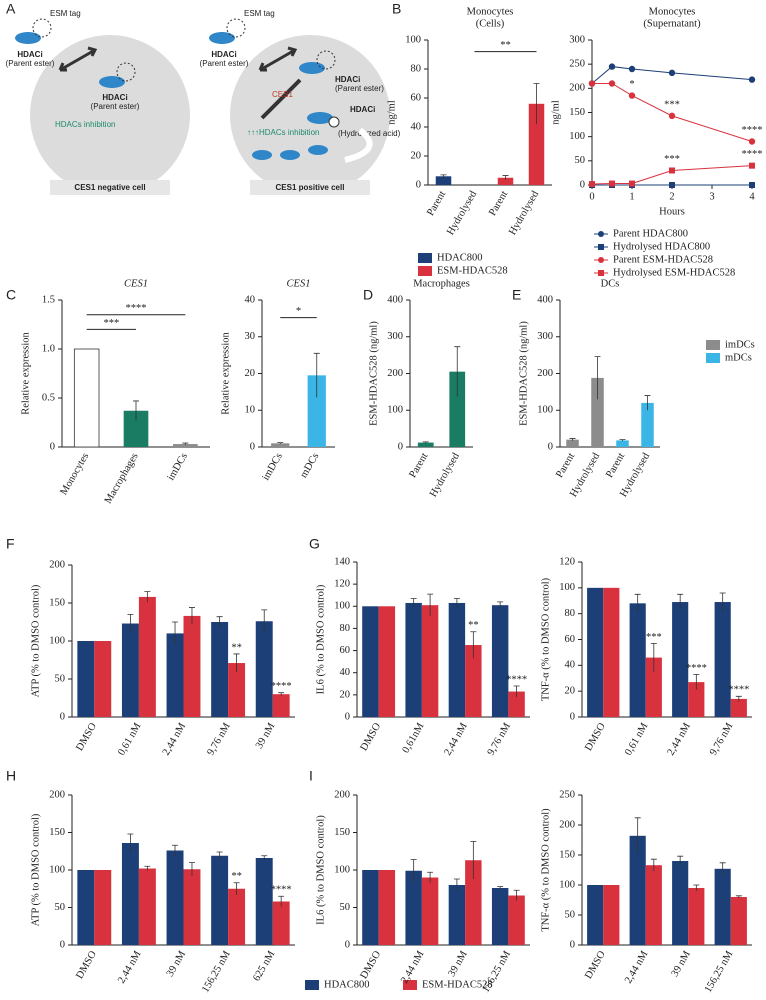 This screenshot has height=1000, width=766. What do you see at coordinates (310, 187) in the screenshot?
I see `cell-label-box` at bounding box center [310, 187].